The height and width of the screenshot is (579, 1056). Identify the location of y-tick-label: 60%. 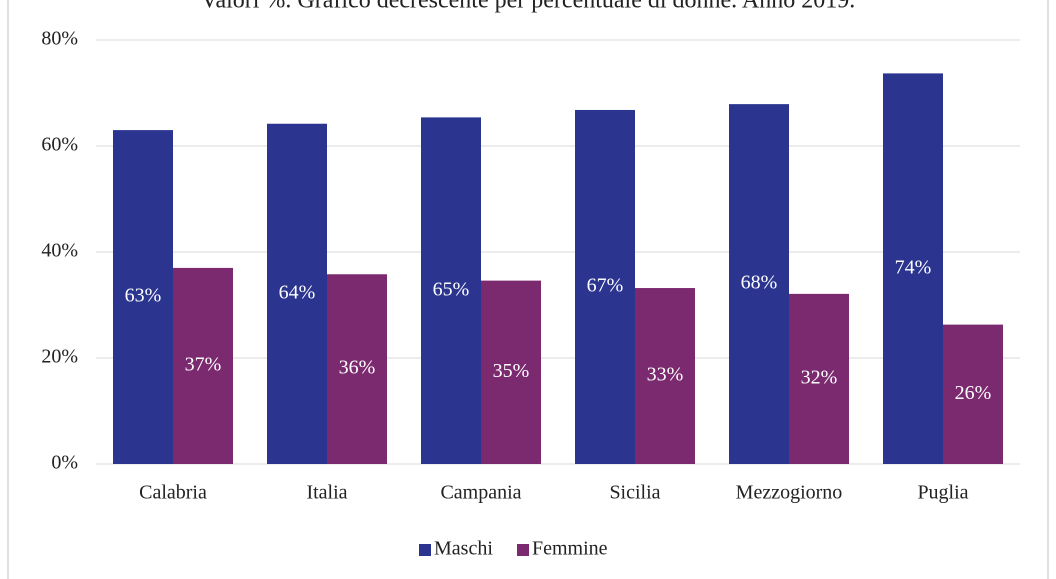
(59, 145).